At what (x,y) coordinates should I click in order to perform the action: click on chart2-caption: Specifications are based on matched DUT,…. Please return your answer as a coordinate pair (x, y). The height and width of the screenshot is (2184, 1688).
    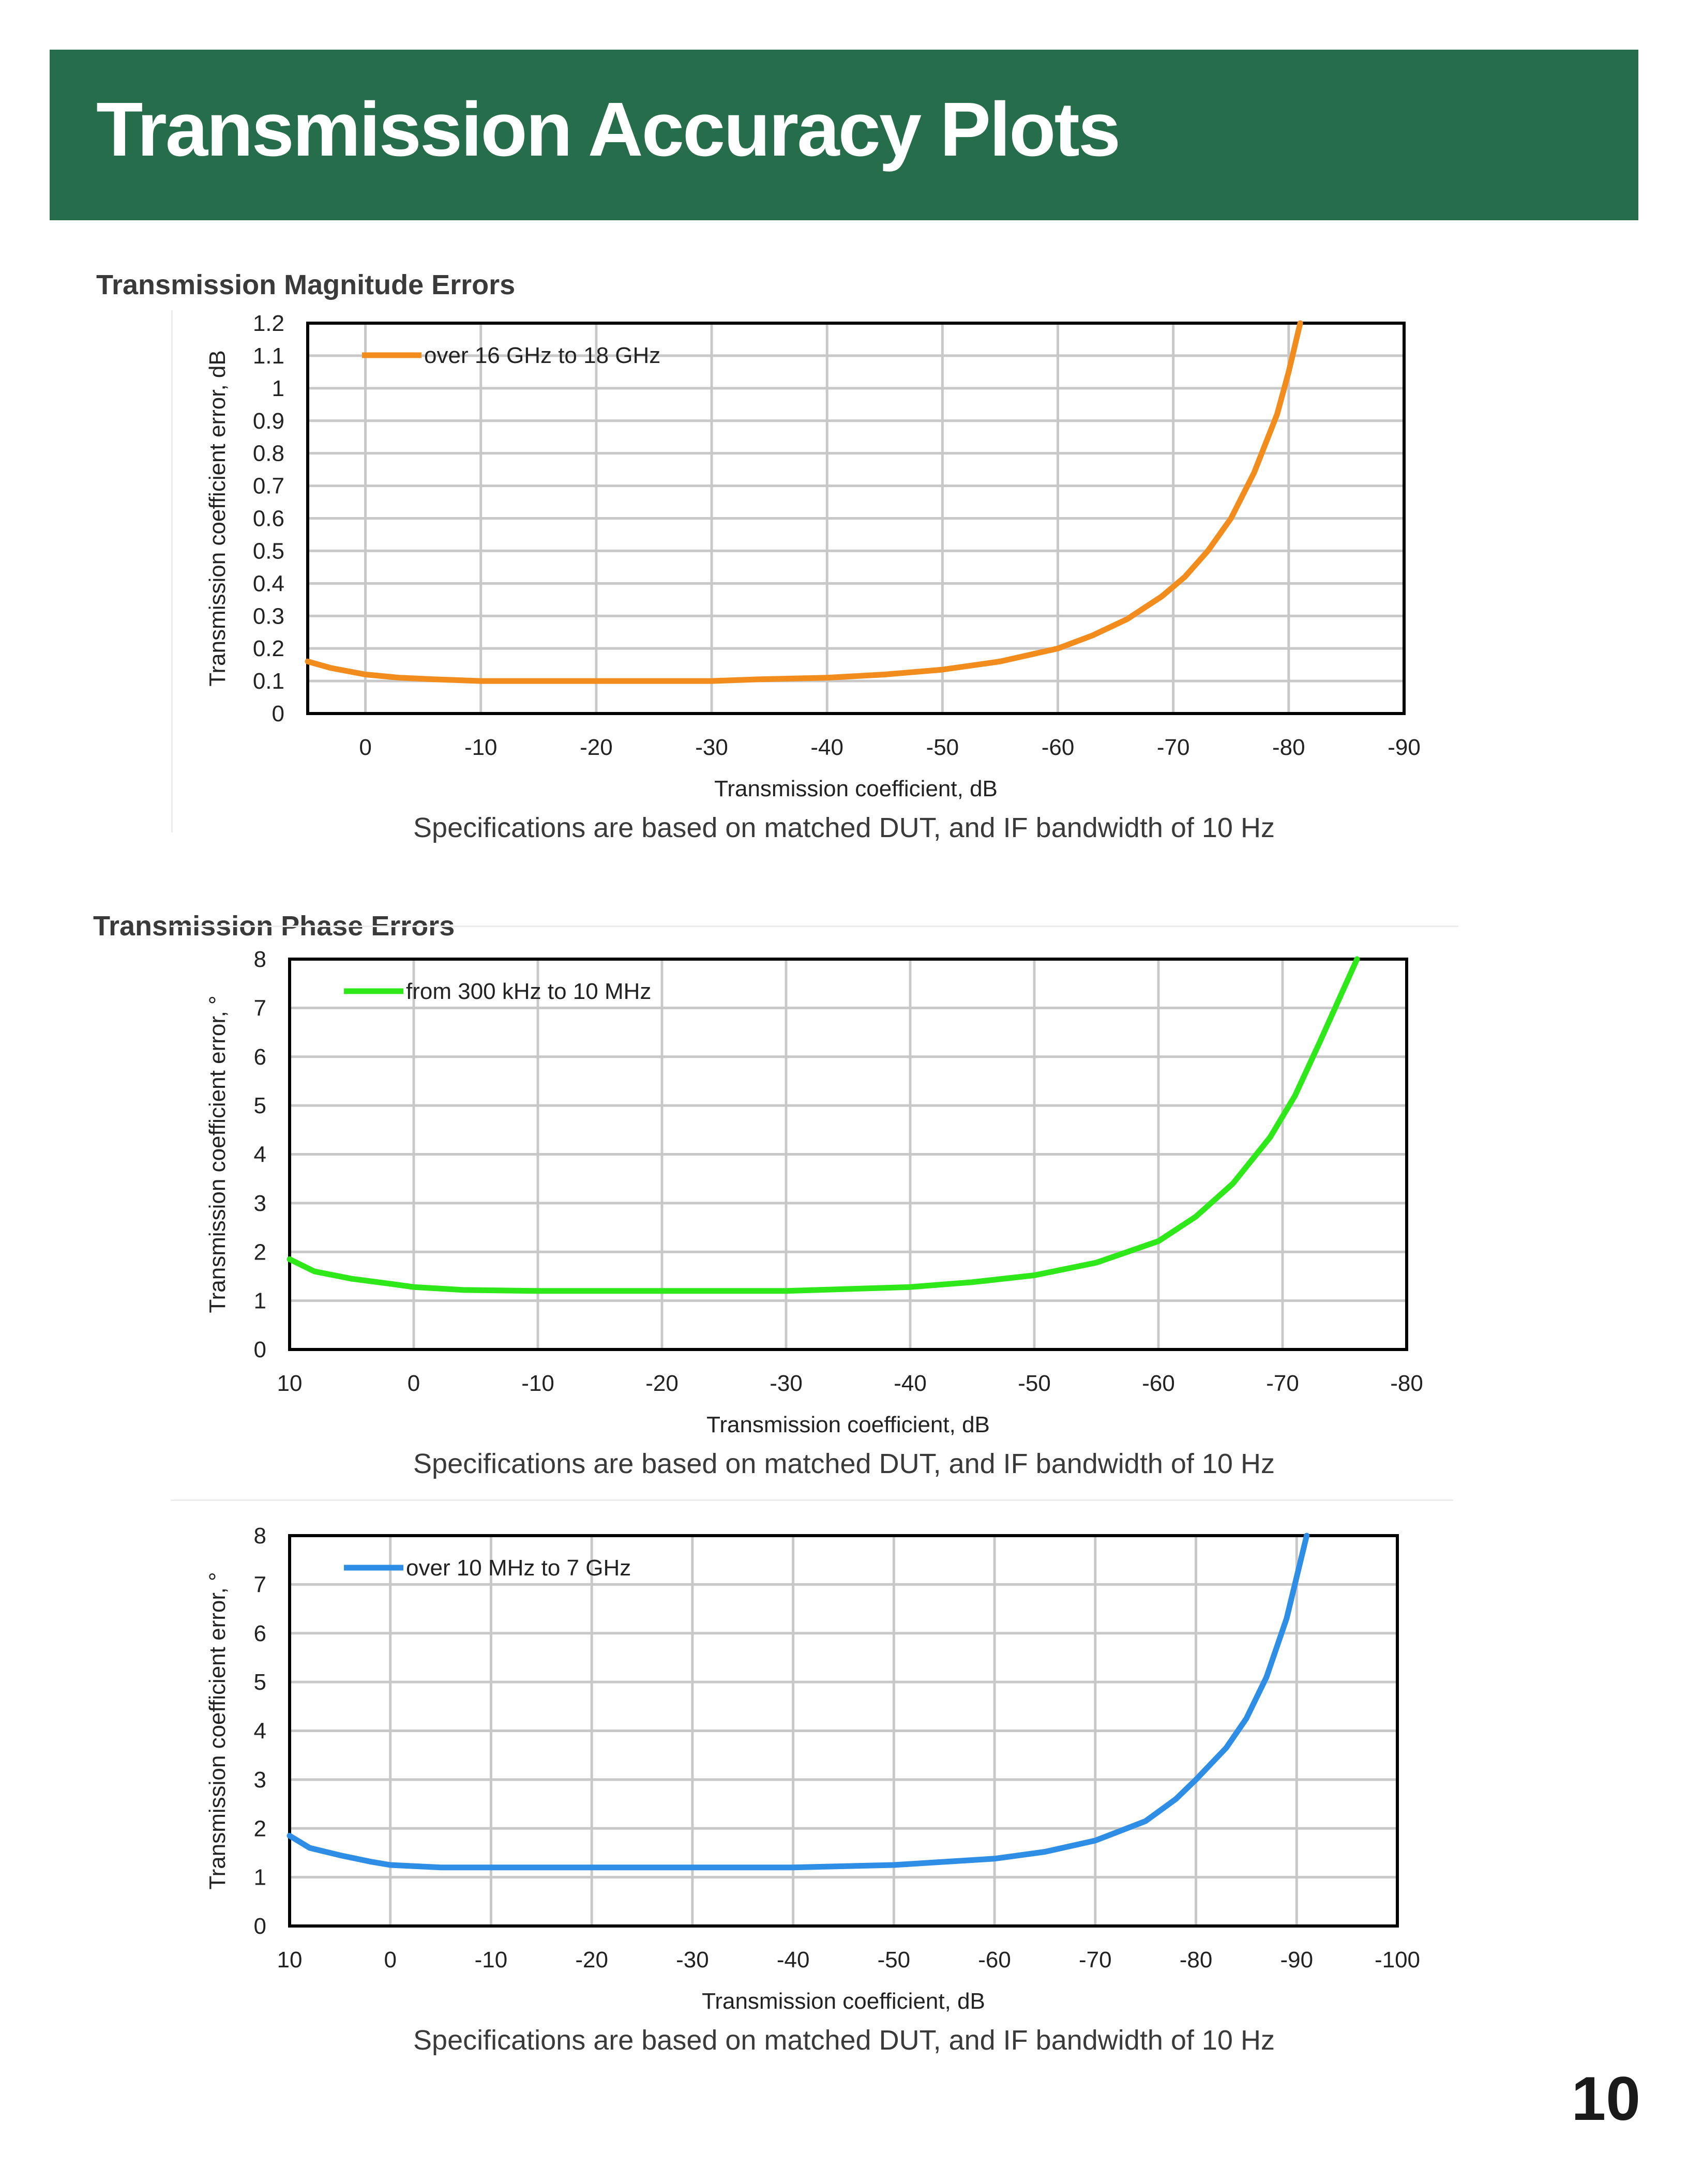
    Looking at the image, I should click on (844, 1463).